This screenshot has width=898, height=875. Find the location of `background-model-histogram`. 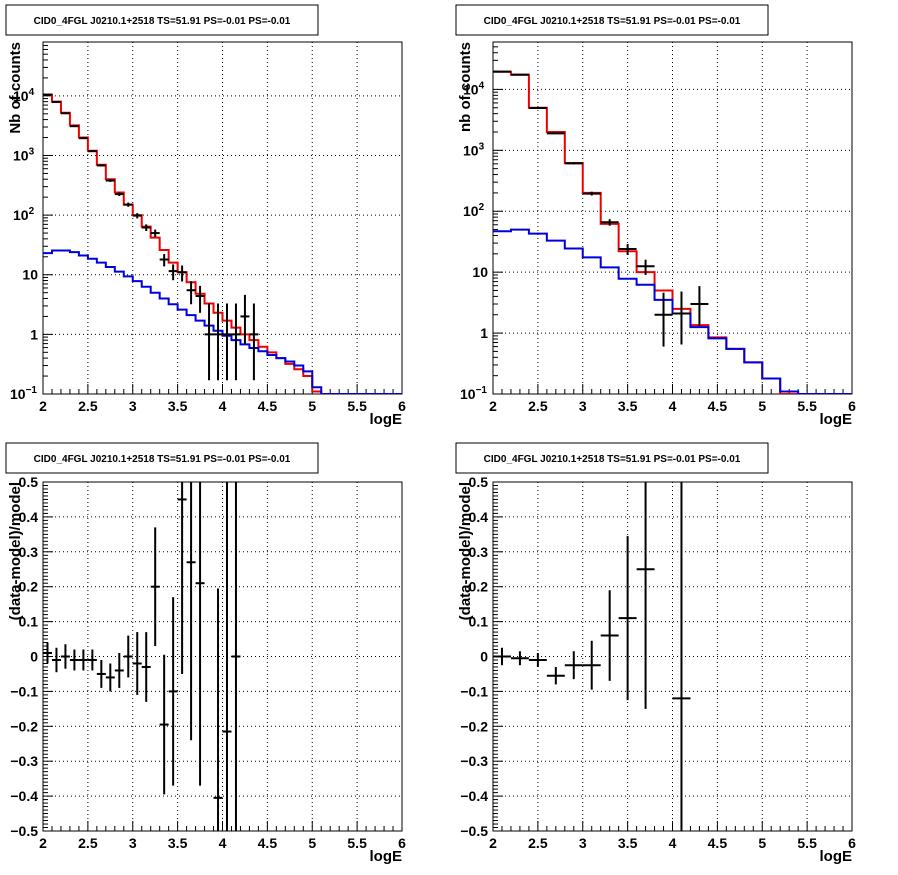

background-model-histogram is located at coordinates (222, 321).